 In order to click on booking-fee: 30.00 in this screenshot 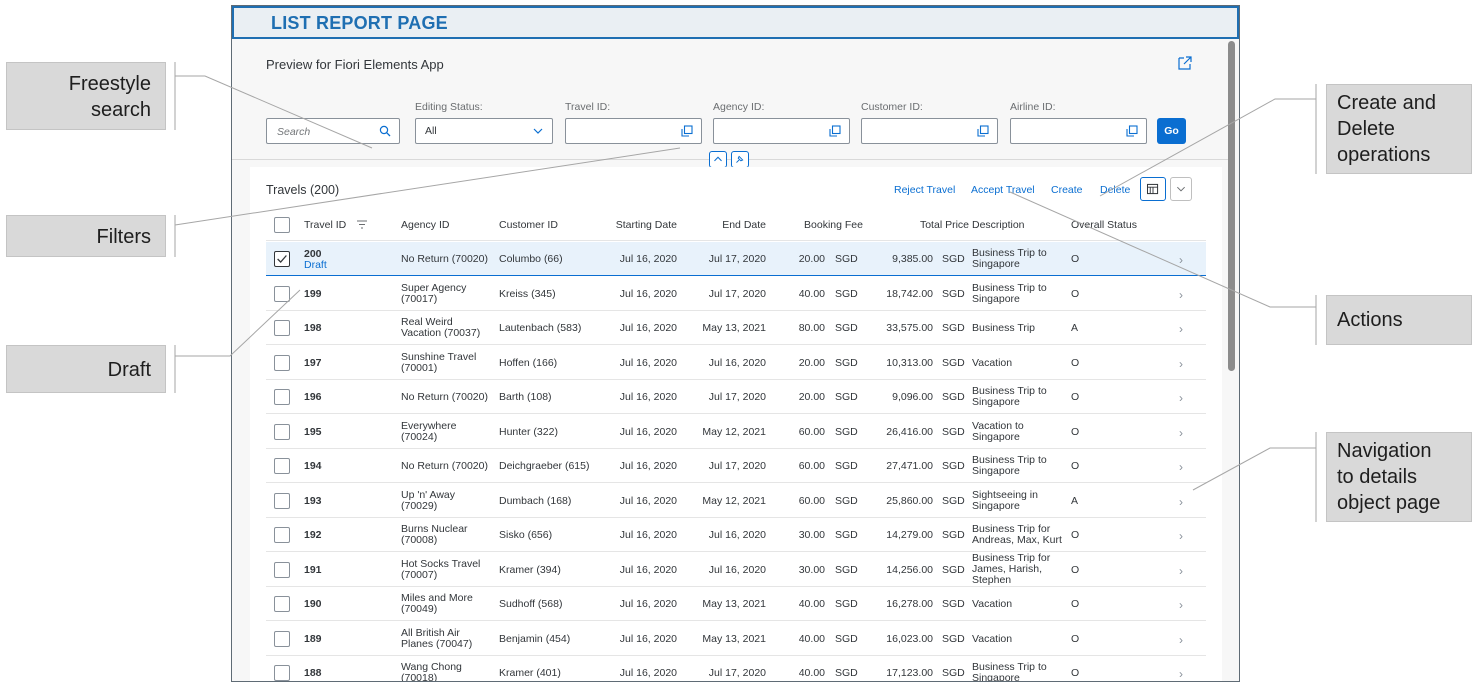, I will do `click(811, 569)`.